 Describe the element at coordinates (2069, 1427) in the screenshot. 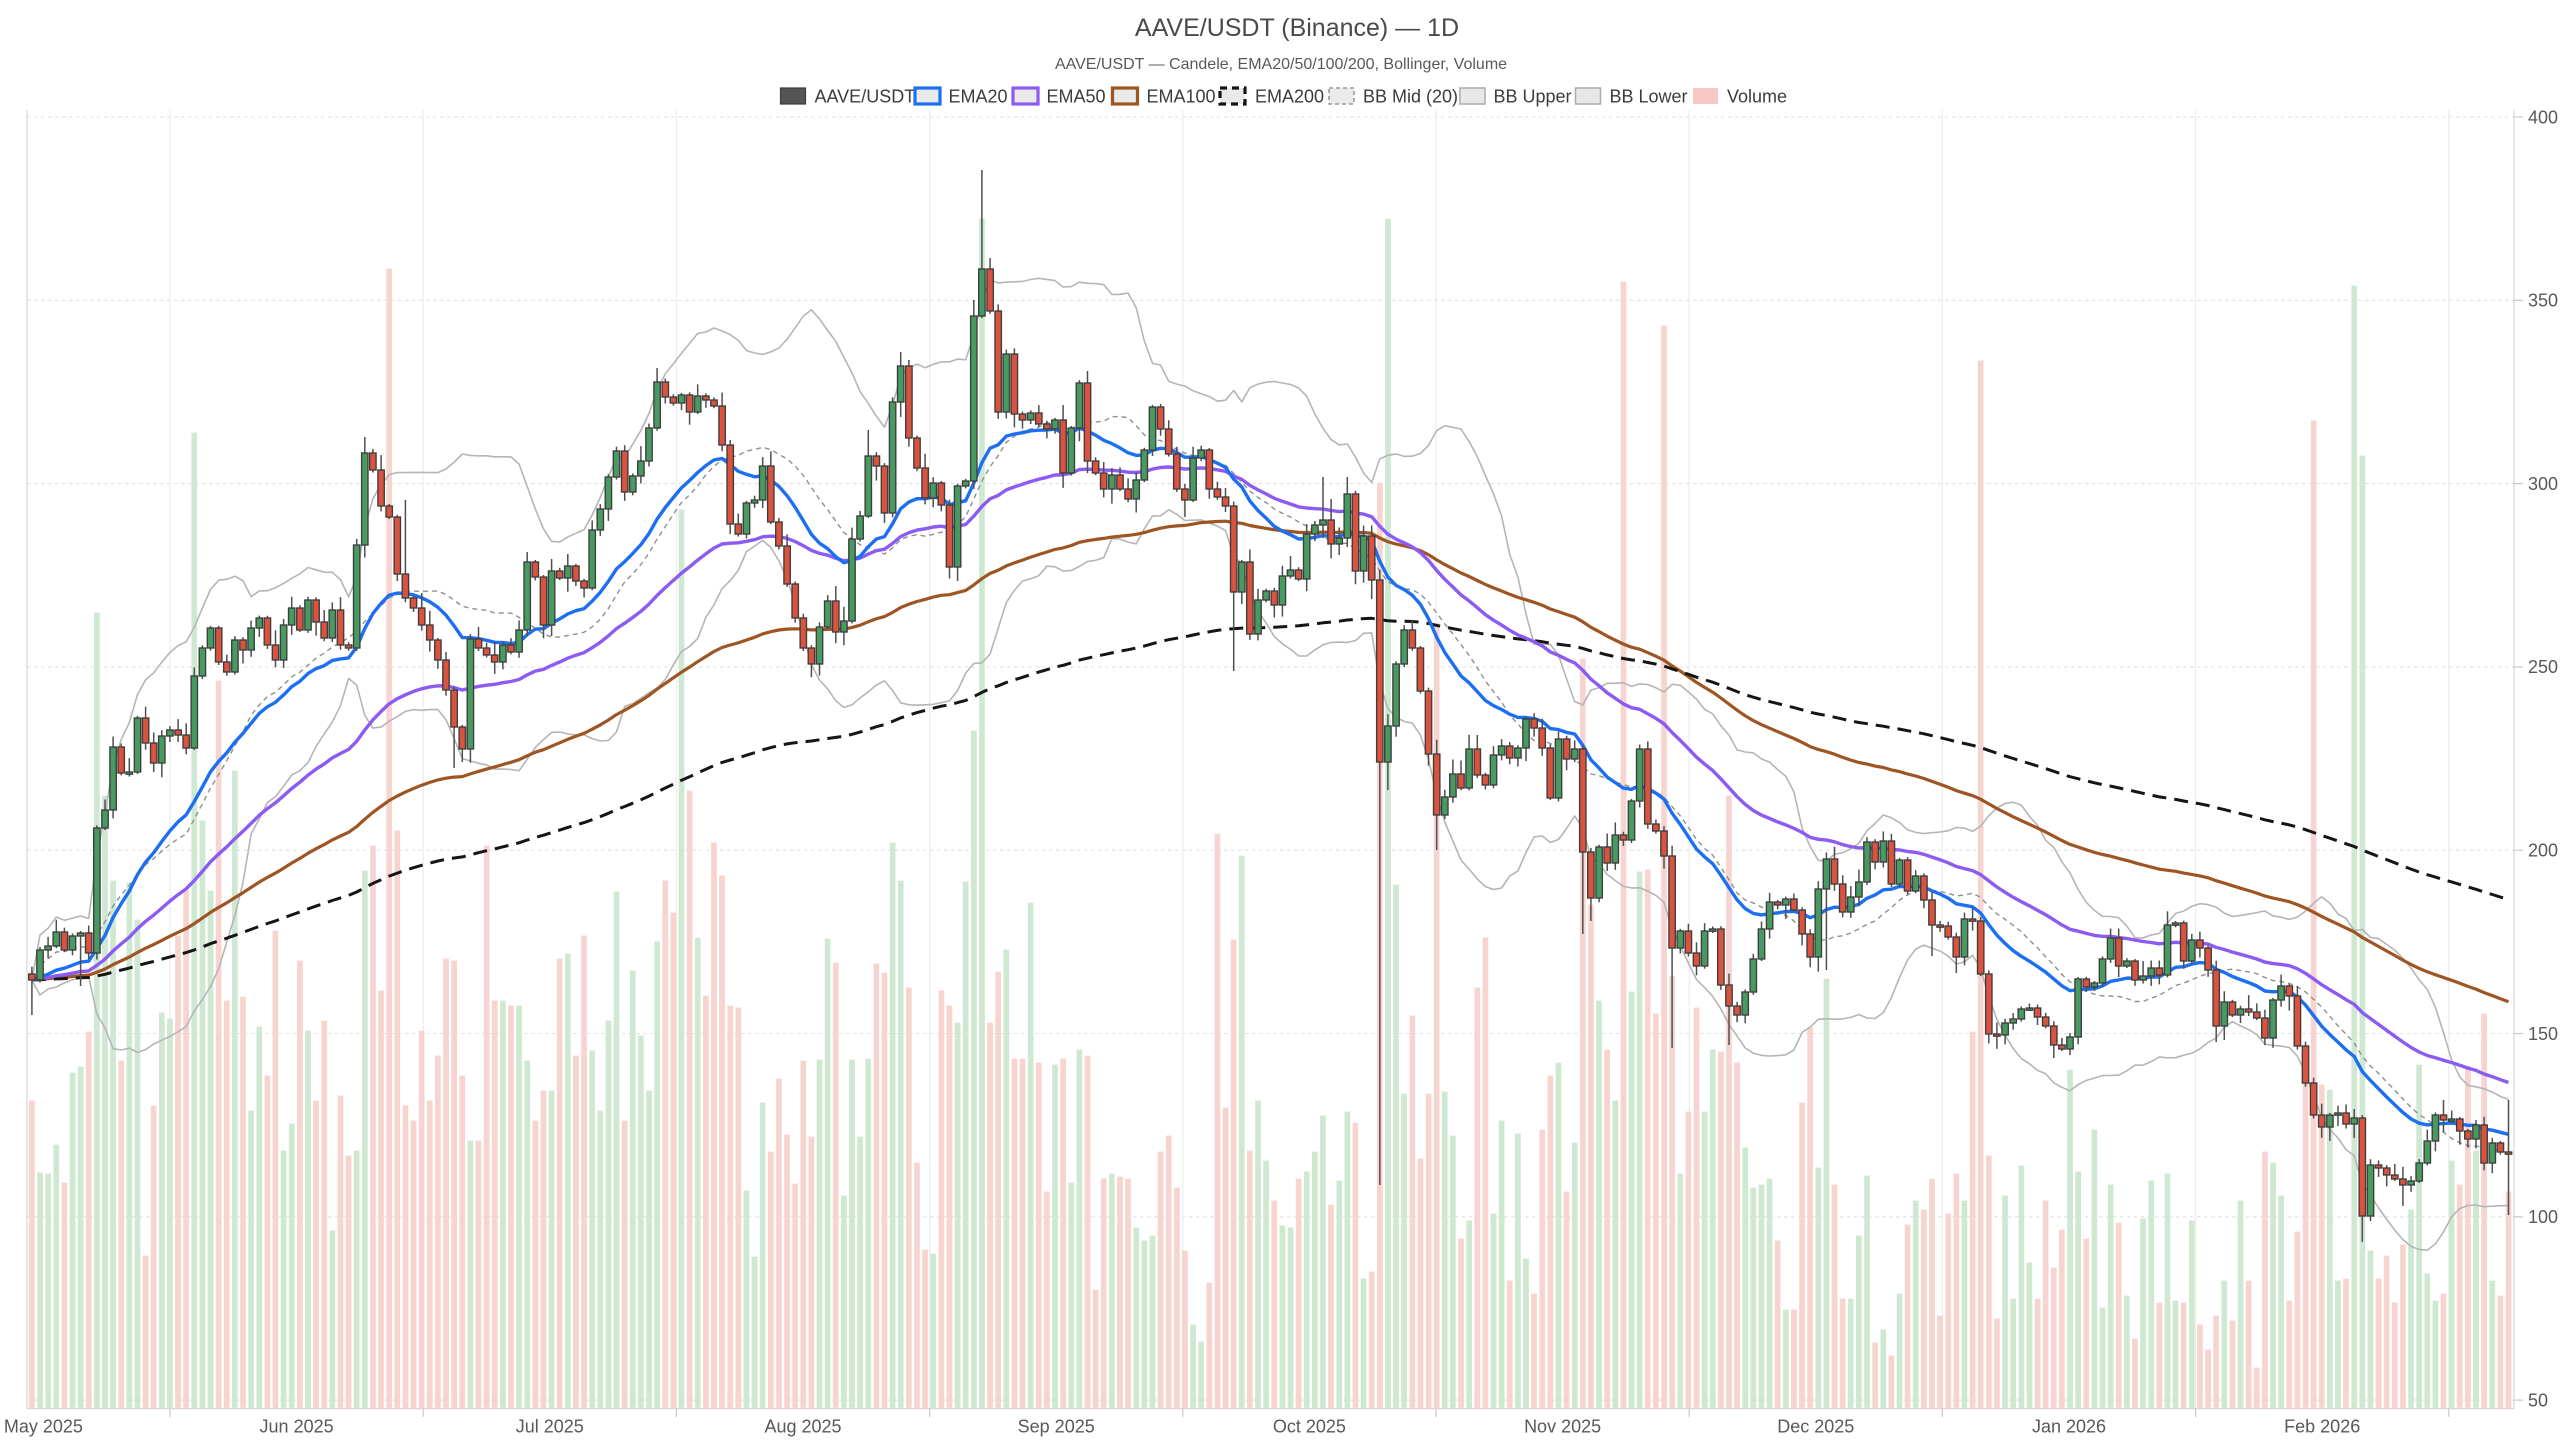

I see `svg-text: Jan 2026` at that location.